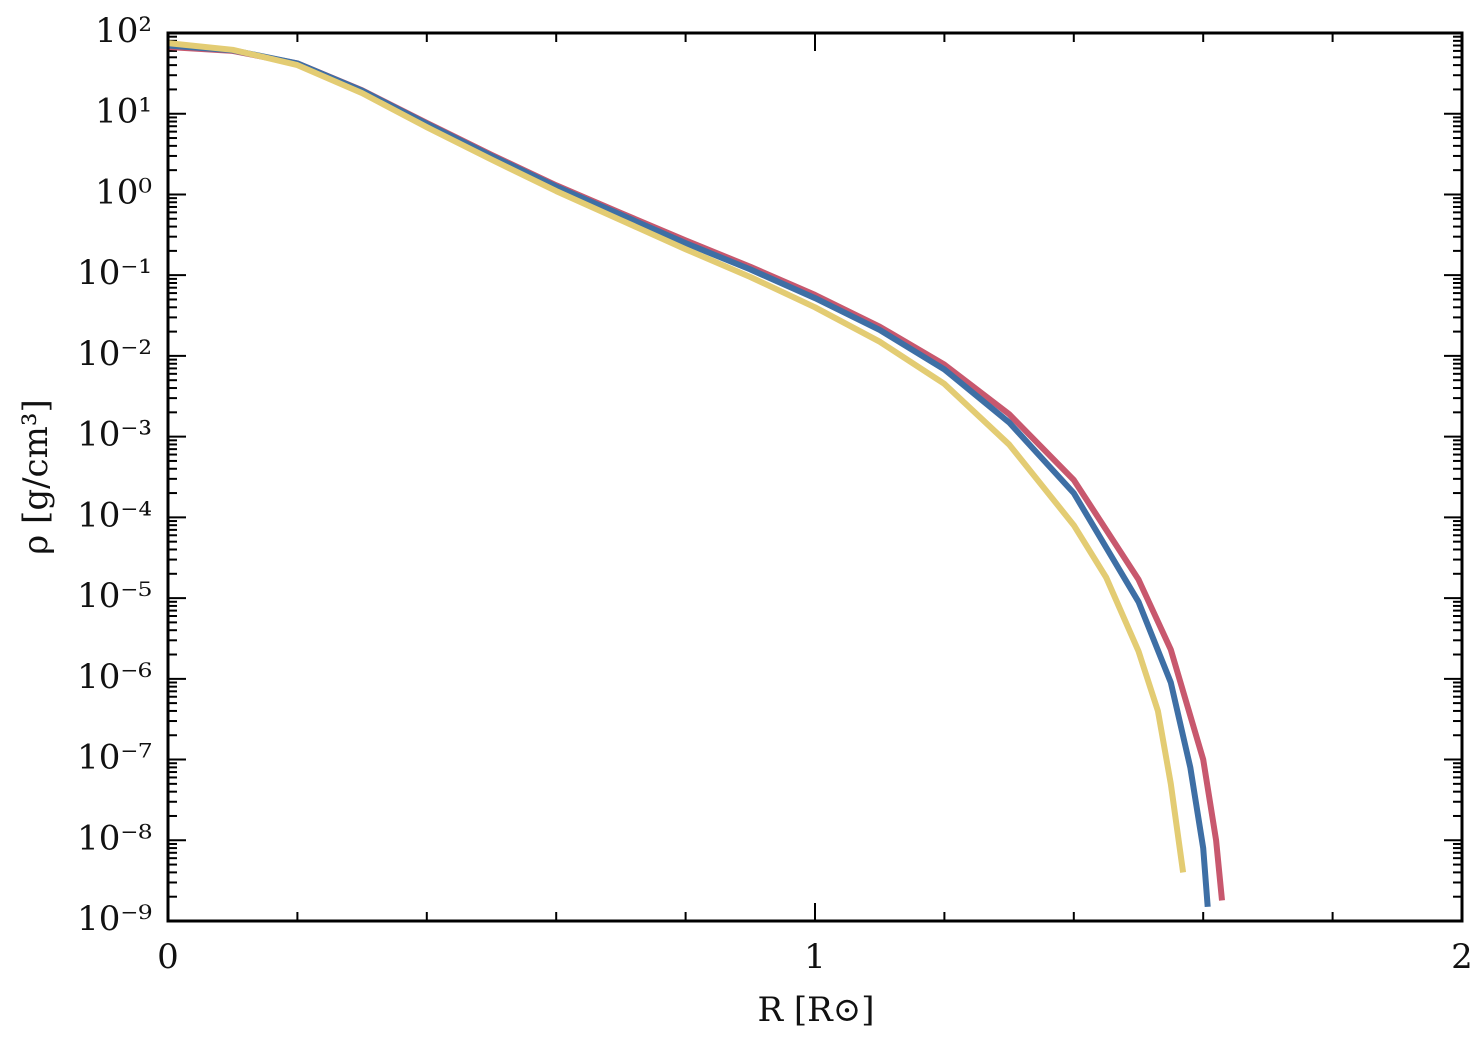  Describe the element at coordinates (114, 677) in the screenshot. I see `y-tick-label: 10⁻⁶` at that location.